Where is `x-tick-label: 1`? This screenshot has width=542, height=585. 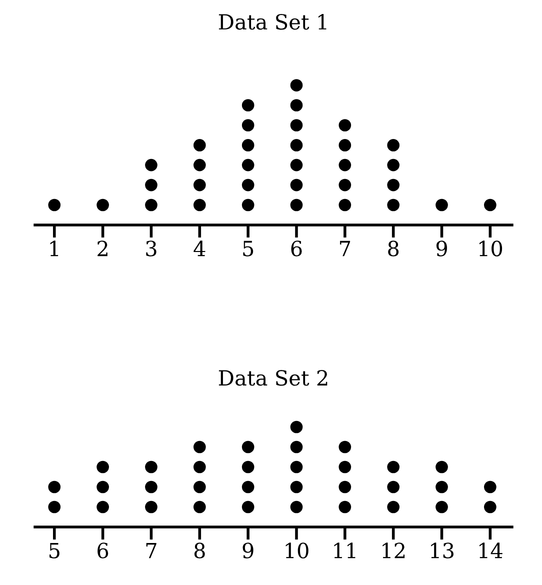 x-tick-label: 1 is located at coordinates (54, 248).